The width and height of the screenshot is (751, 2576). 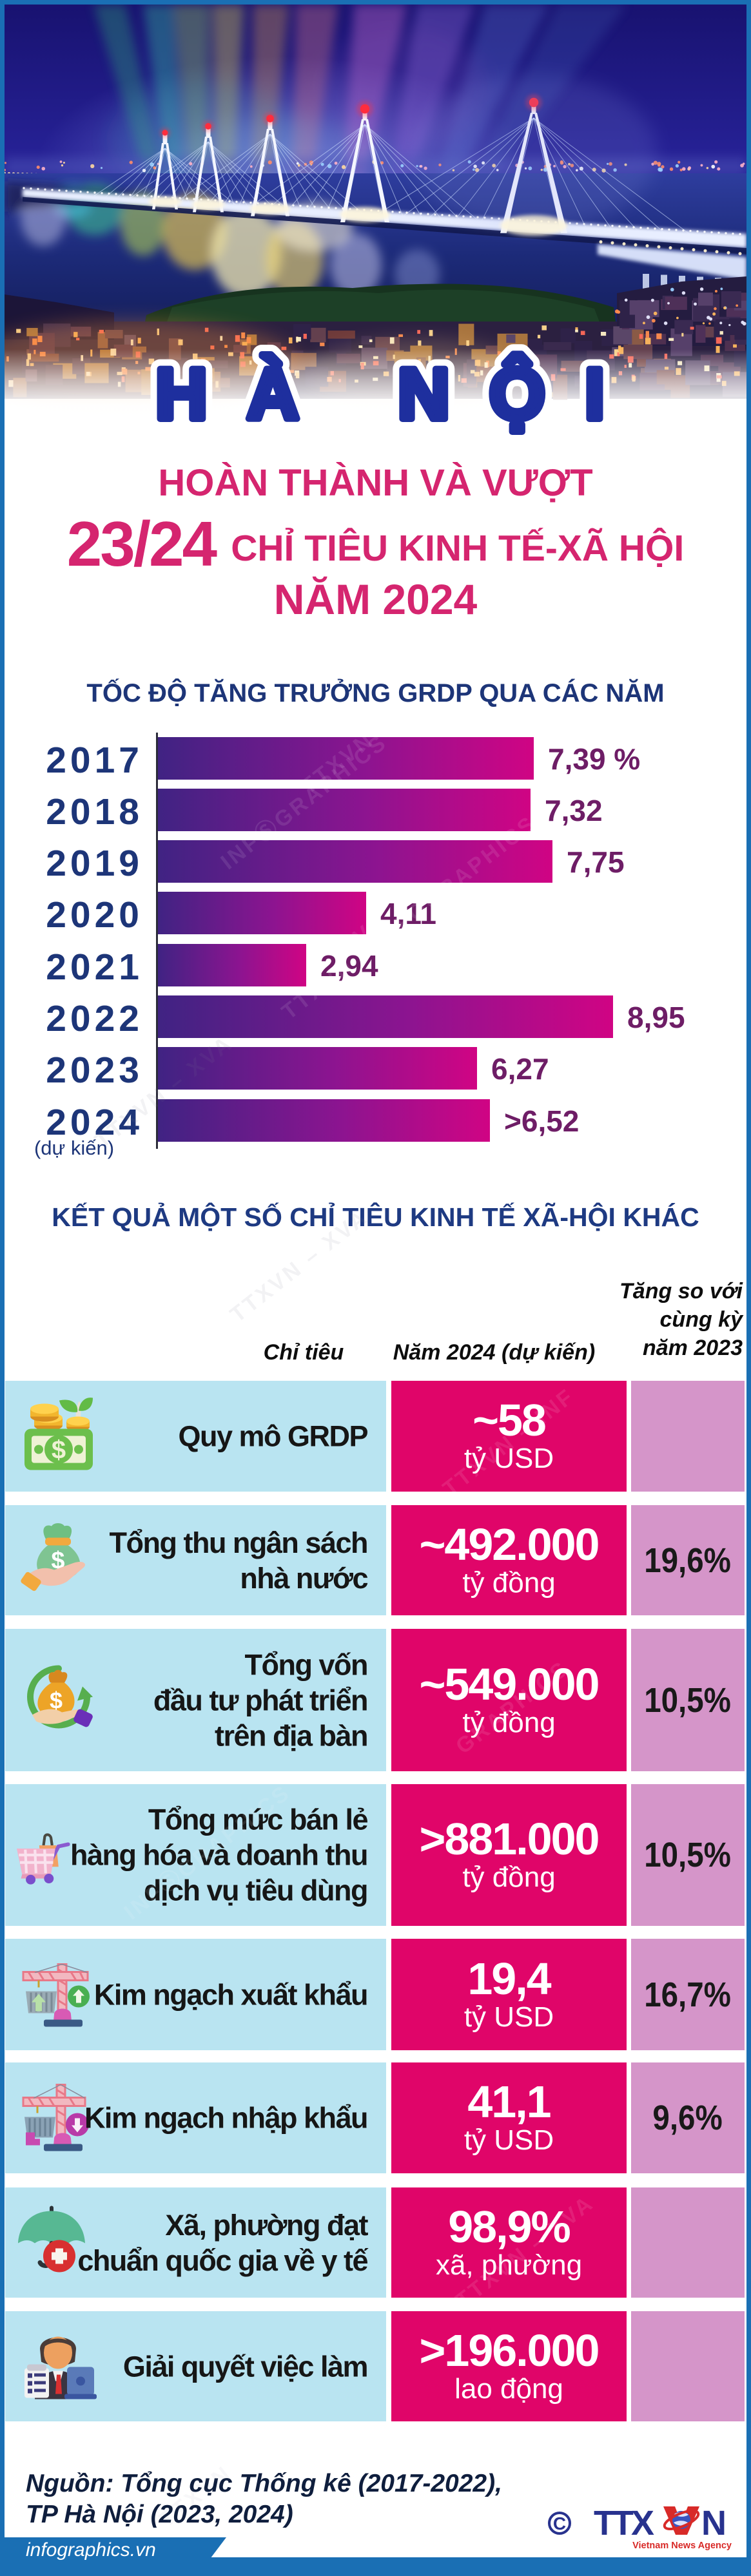 I want to click on svg-text: C, so click(x=559, y=2523).